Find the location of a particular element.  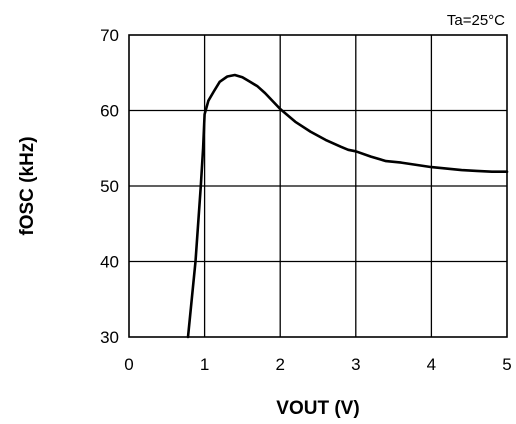

x-tick-label: 5 is located at coordinates (506, 364).